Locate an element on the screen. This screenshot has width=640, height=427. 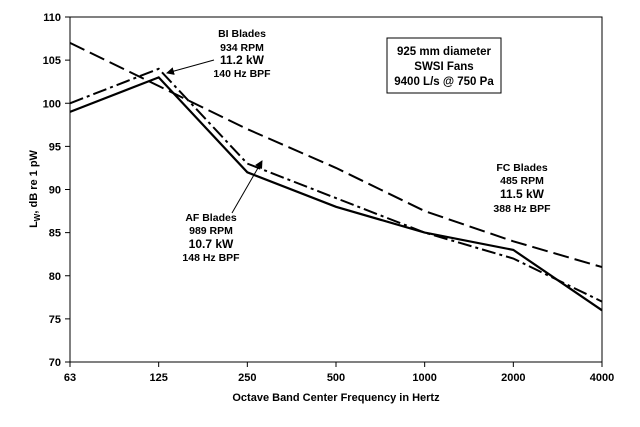
x-axis: 63 125 250 500 1000 2000 4000 is located at coordinates (339, 373).